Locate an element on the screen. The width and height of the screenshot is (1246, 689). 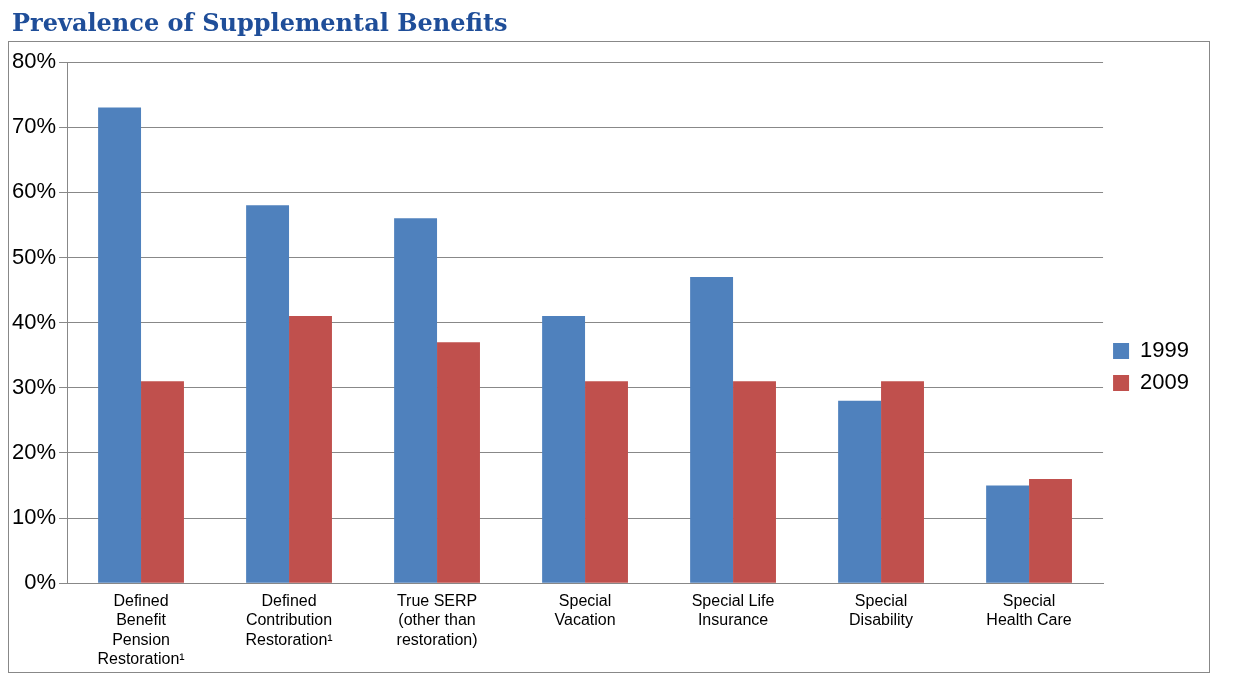
y-tick-label: 20% is located at coordinates (34, 451).